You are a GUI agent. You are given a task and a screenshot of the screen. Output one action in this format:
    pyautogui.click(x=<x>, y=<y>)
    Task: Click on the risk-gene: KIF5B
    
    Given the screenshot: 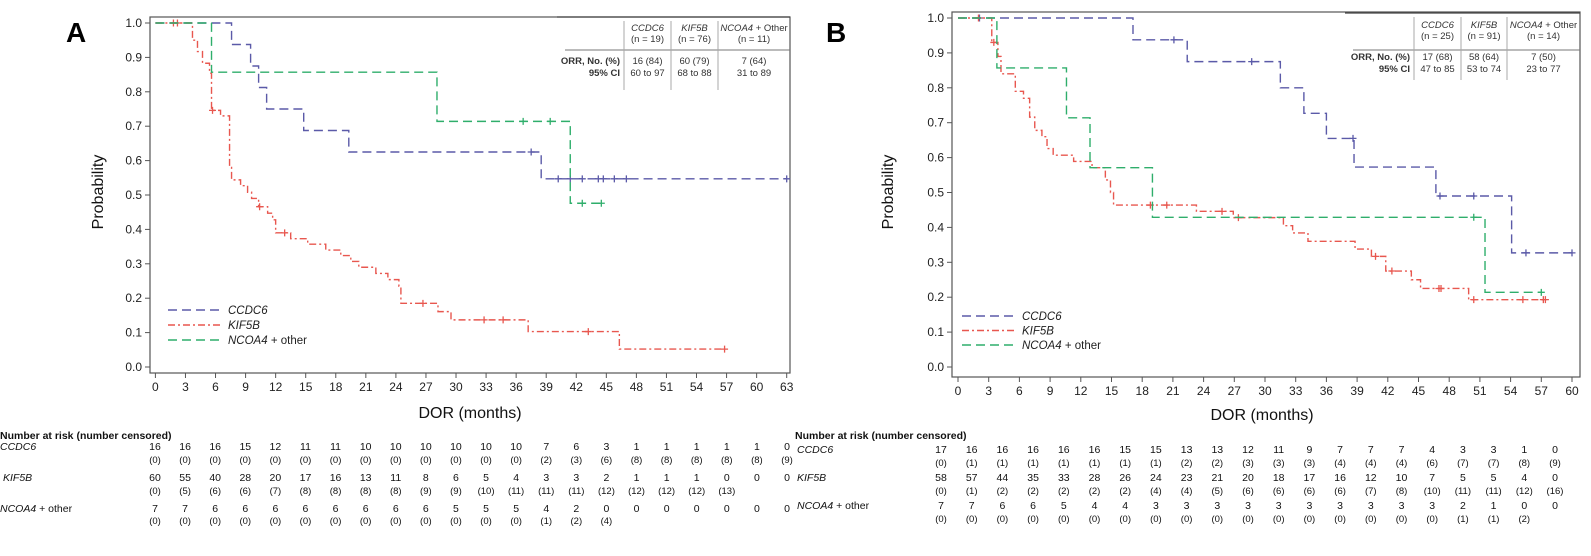 What is the action you would take?
    pyautogui.click(x=17, y=478)
    